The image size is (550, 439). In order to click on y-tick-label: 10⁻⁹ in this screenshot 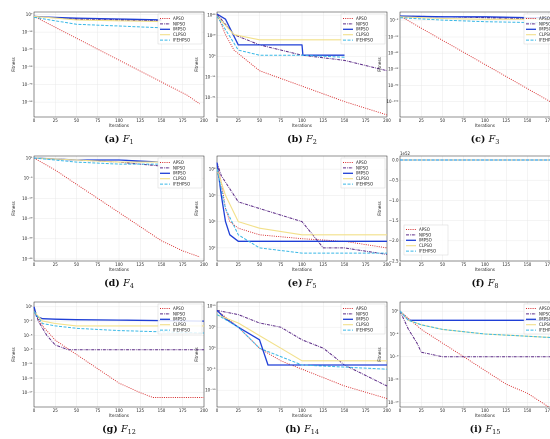, I will do `click(394, 356)`.